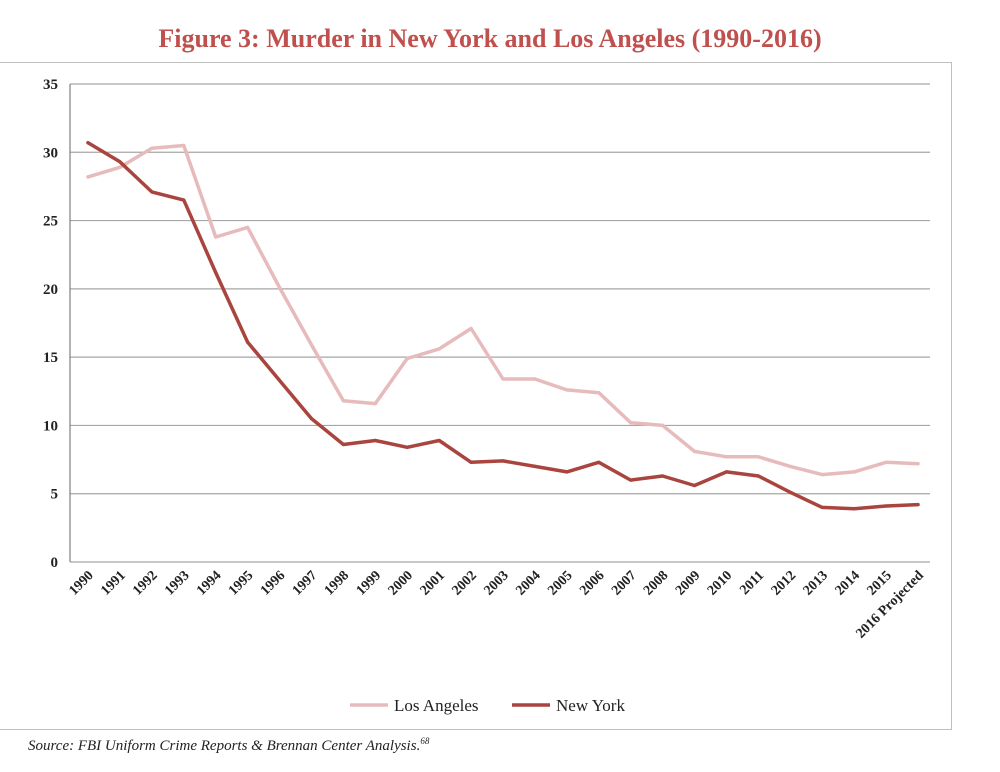  I want to click on x-tick-label: 2000, so click(401, 583).